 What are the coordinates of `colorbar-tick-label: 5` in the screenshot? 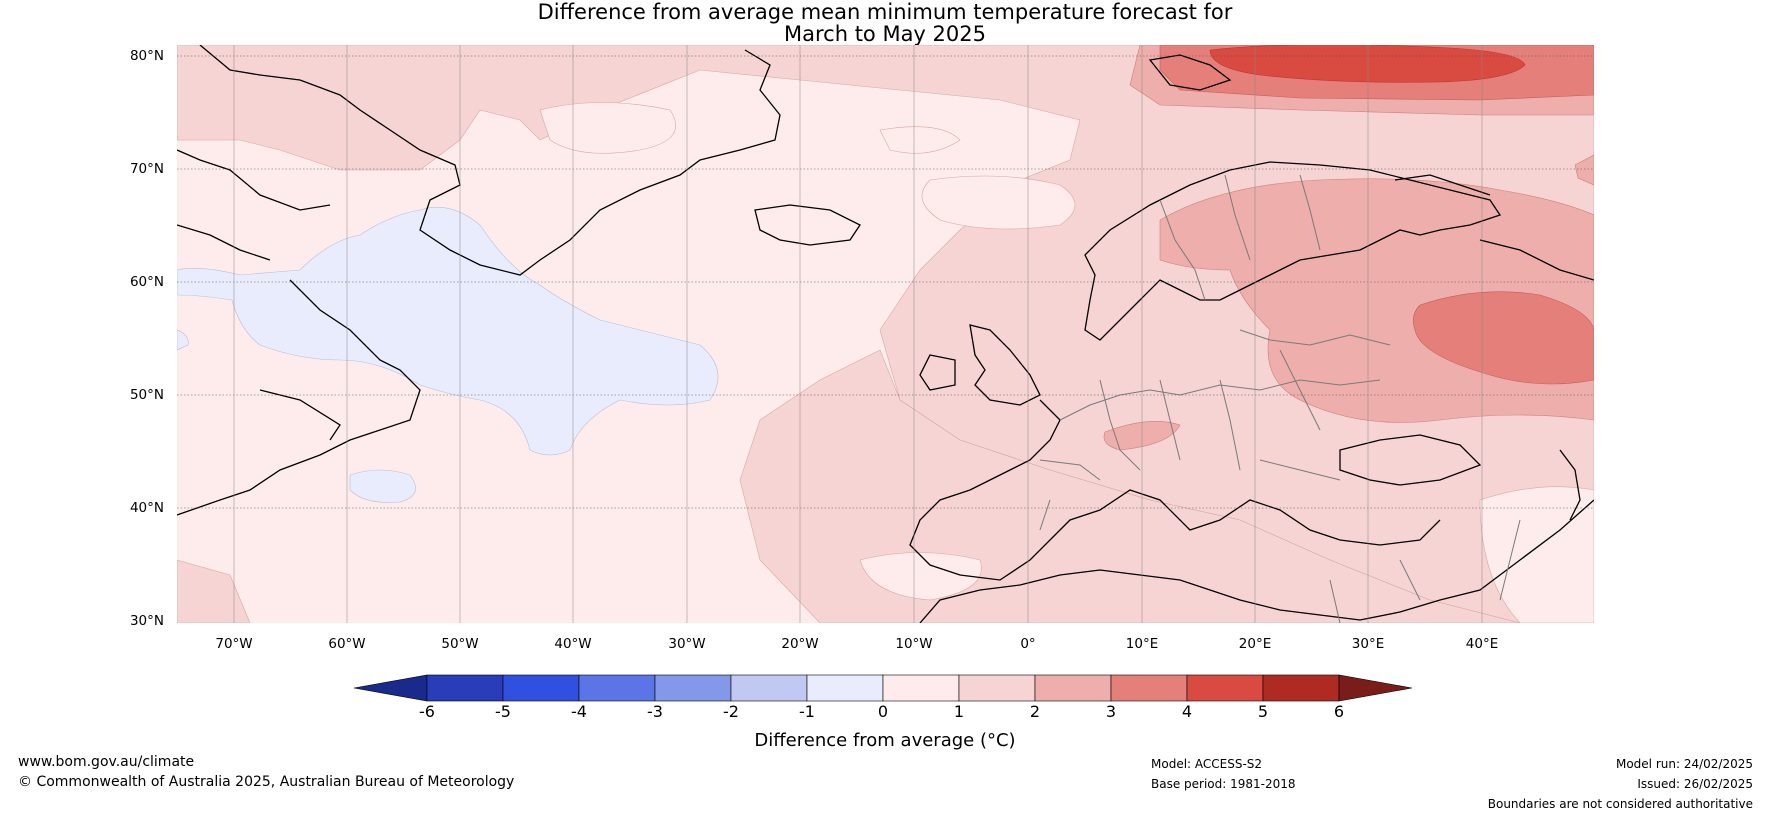 It's located at (1263, 711).